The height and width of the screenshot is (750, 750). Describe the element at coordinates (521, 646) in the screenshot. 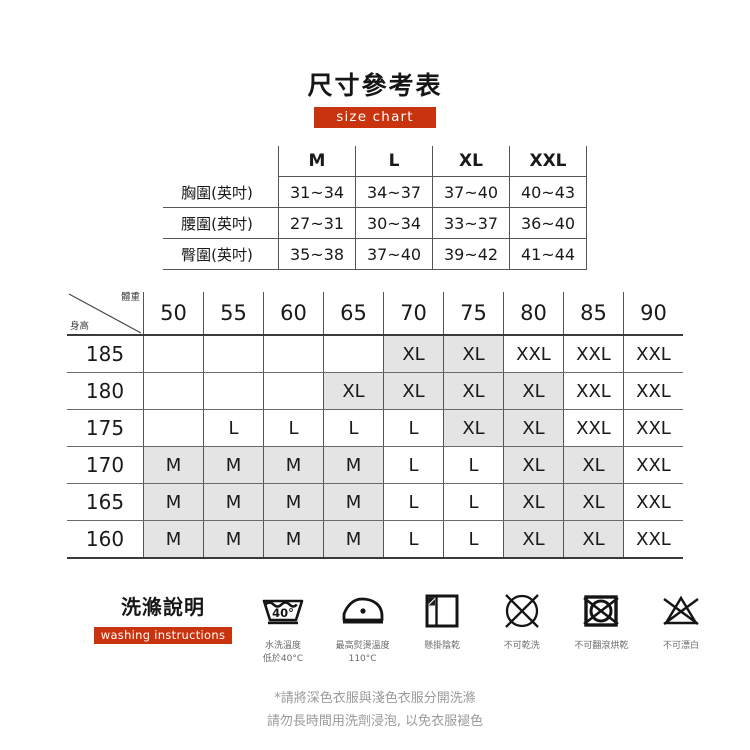

I see `washing-item-label: 不可乾洗` at that location.